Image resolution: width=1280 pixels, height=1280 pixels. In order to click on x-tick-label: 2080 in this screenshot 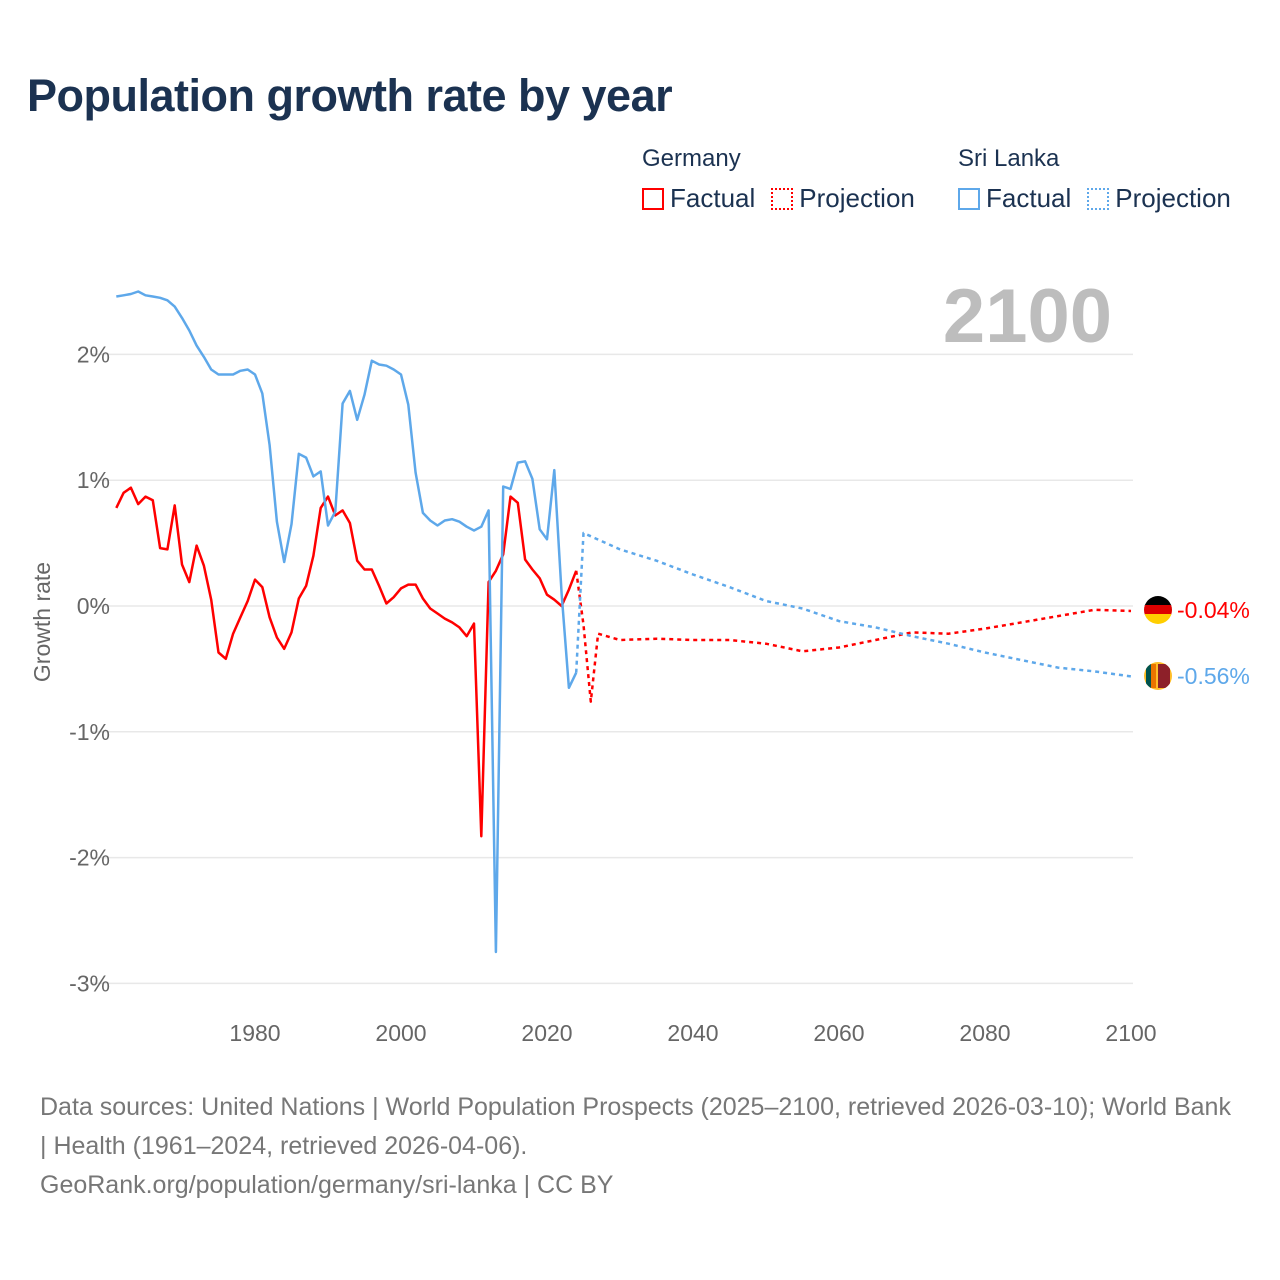, I will do `click(984, 1033)`.